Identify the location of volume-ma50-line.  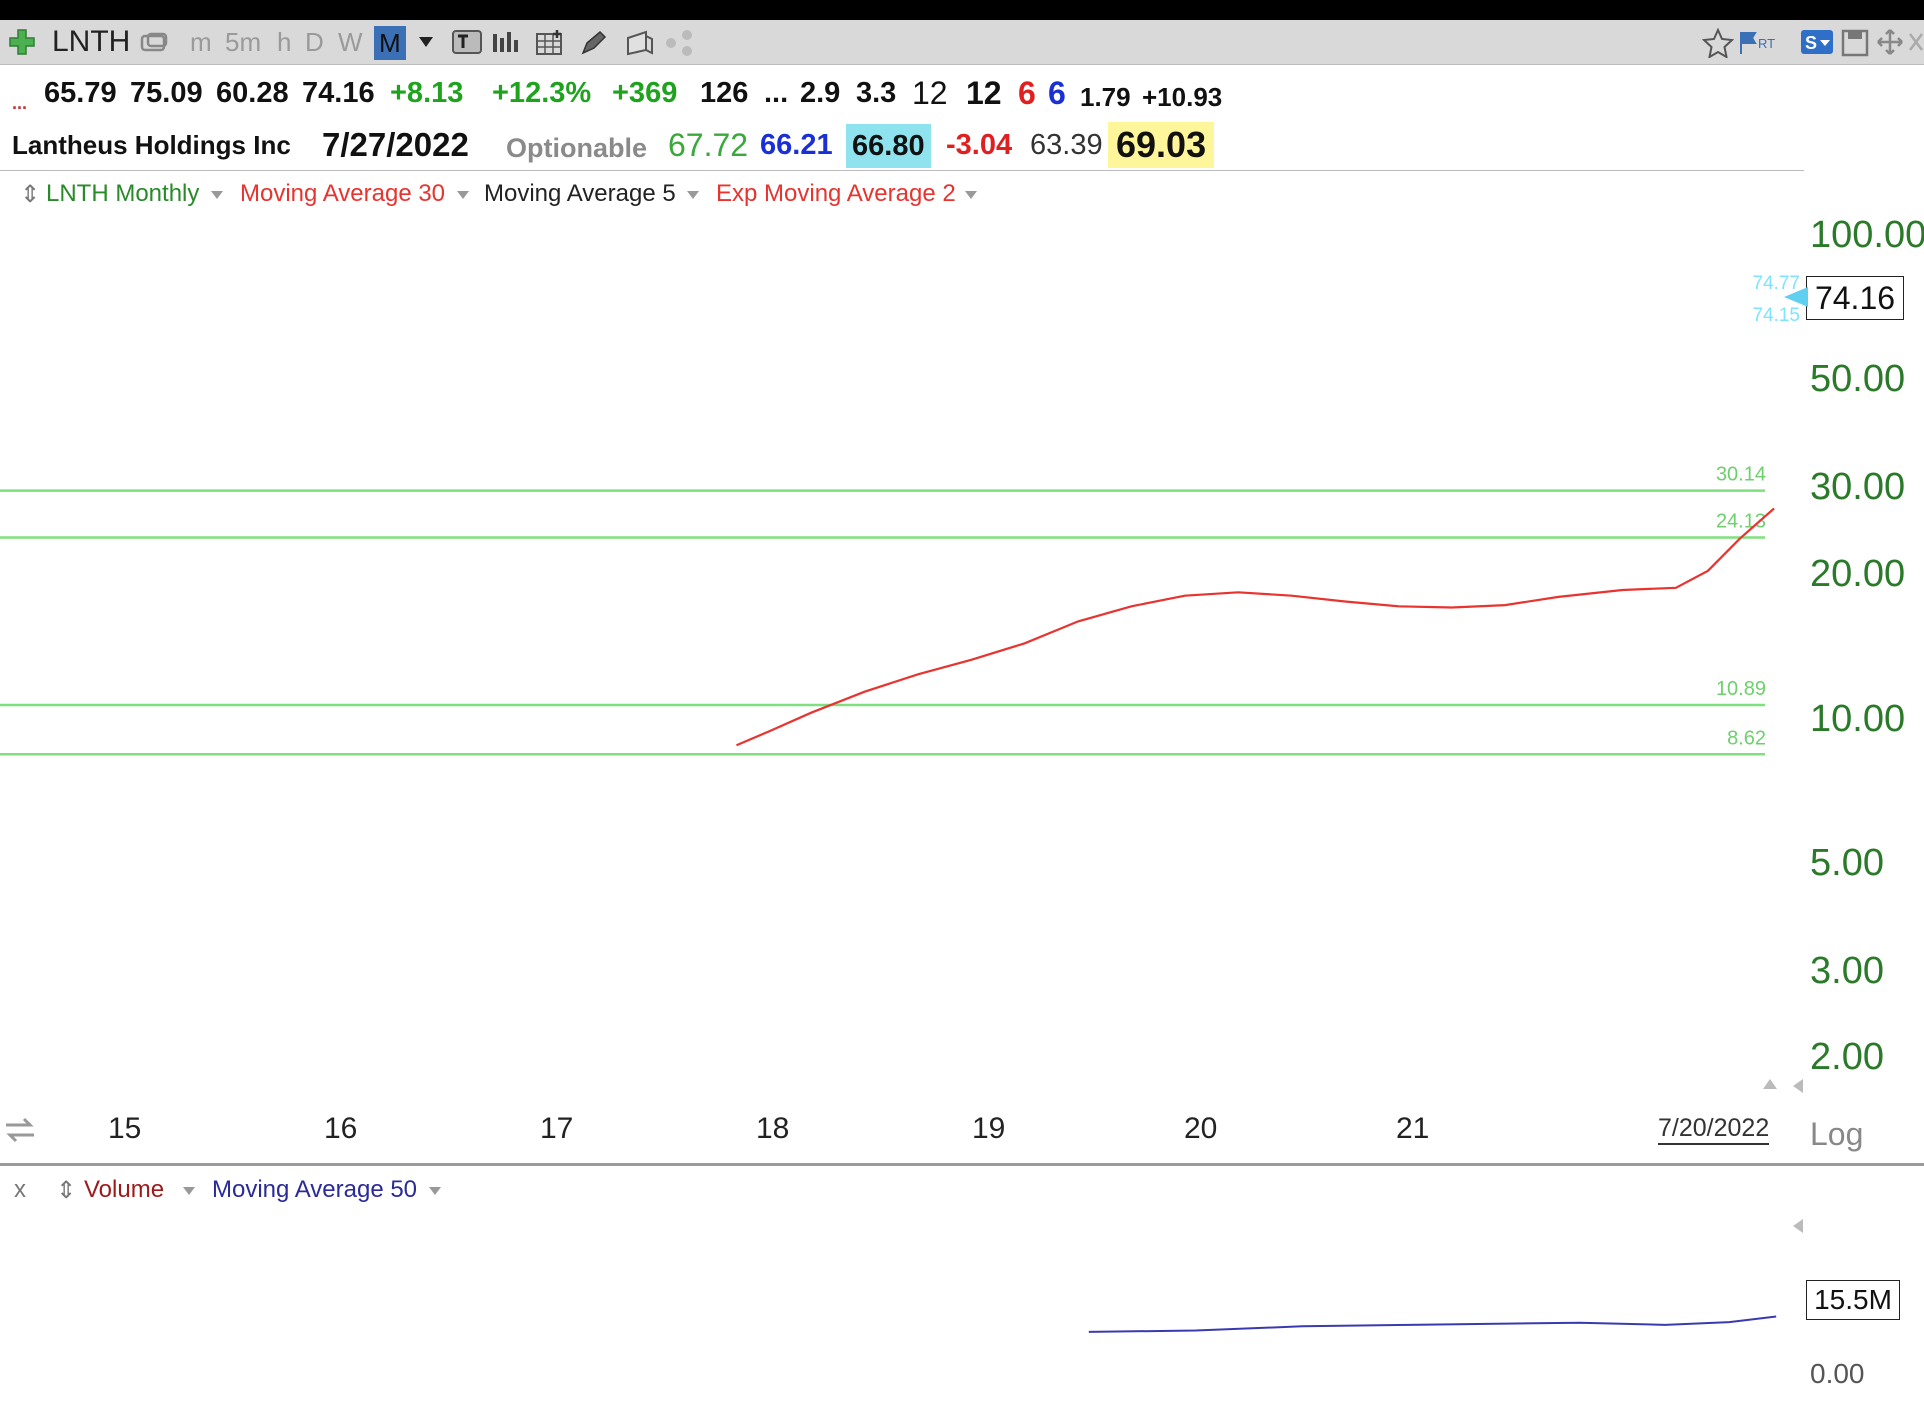
(1432, 1324).